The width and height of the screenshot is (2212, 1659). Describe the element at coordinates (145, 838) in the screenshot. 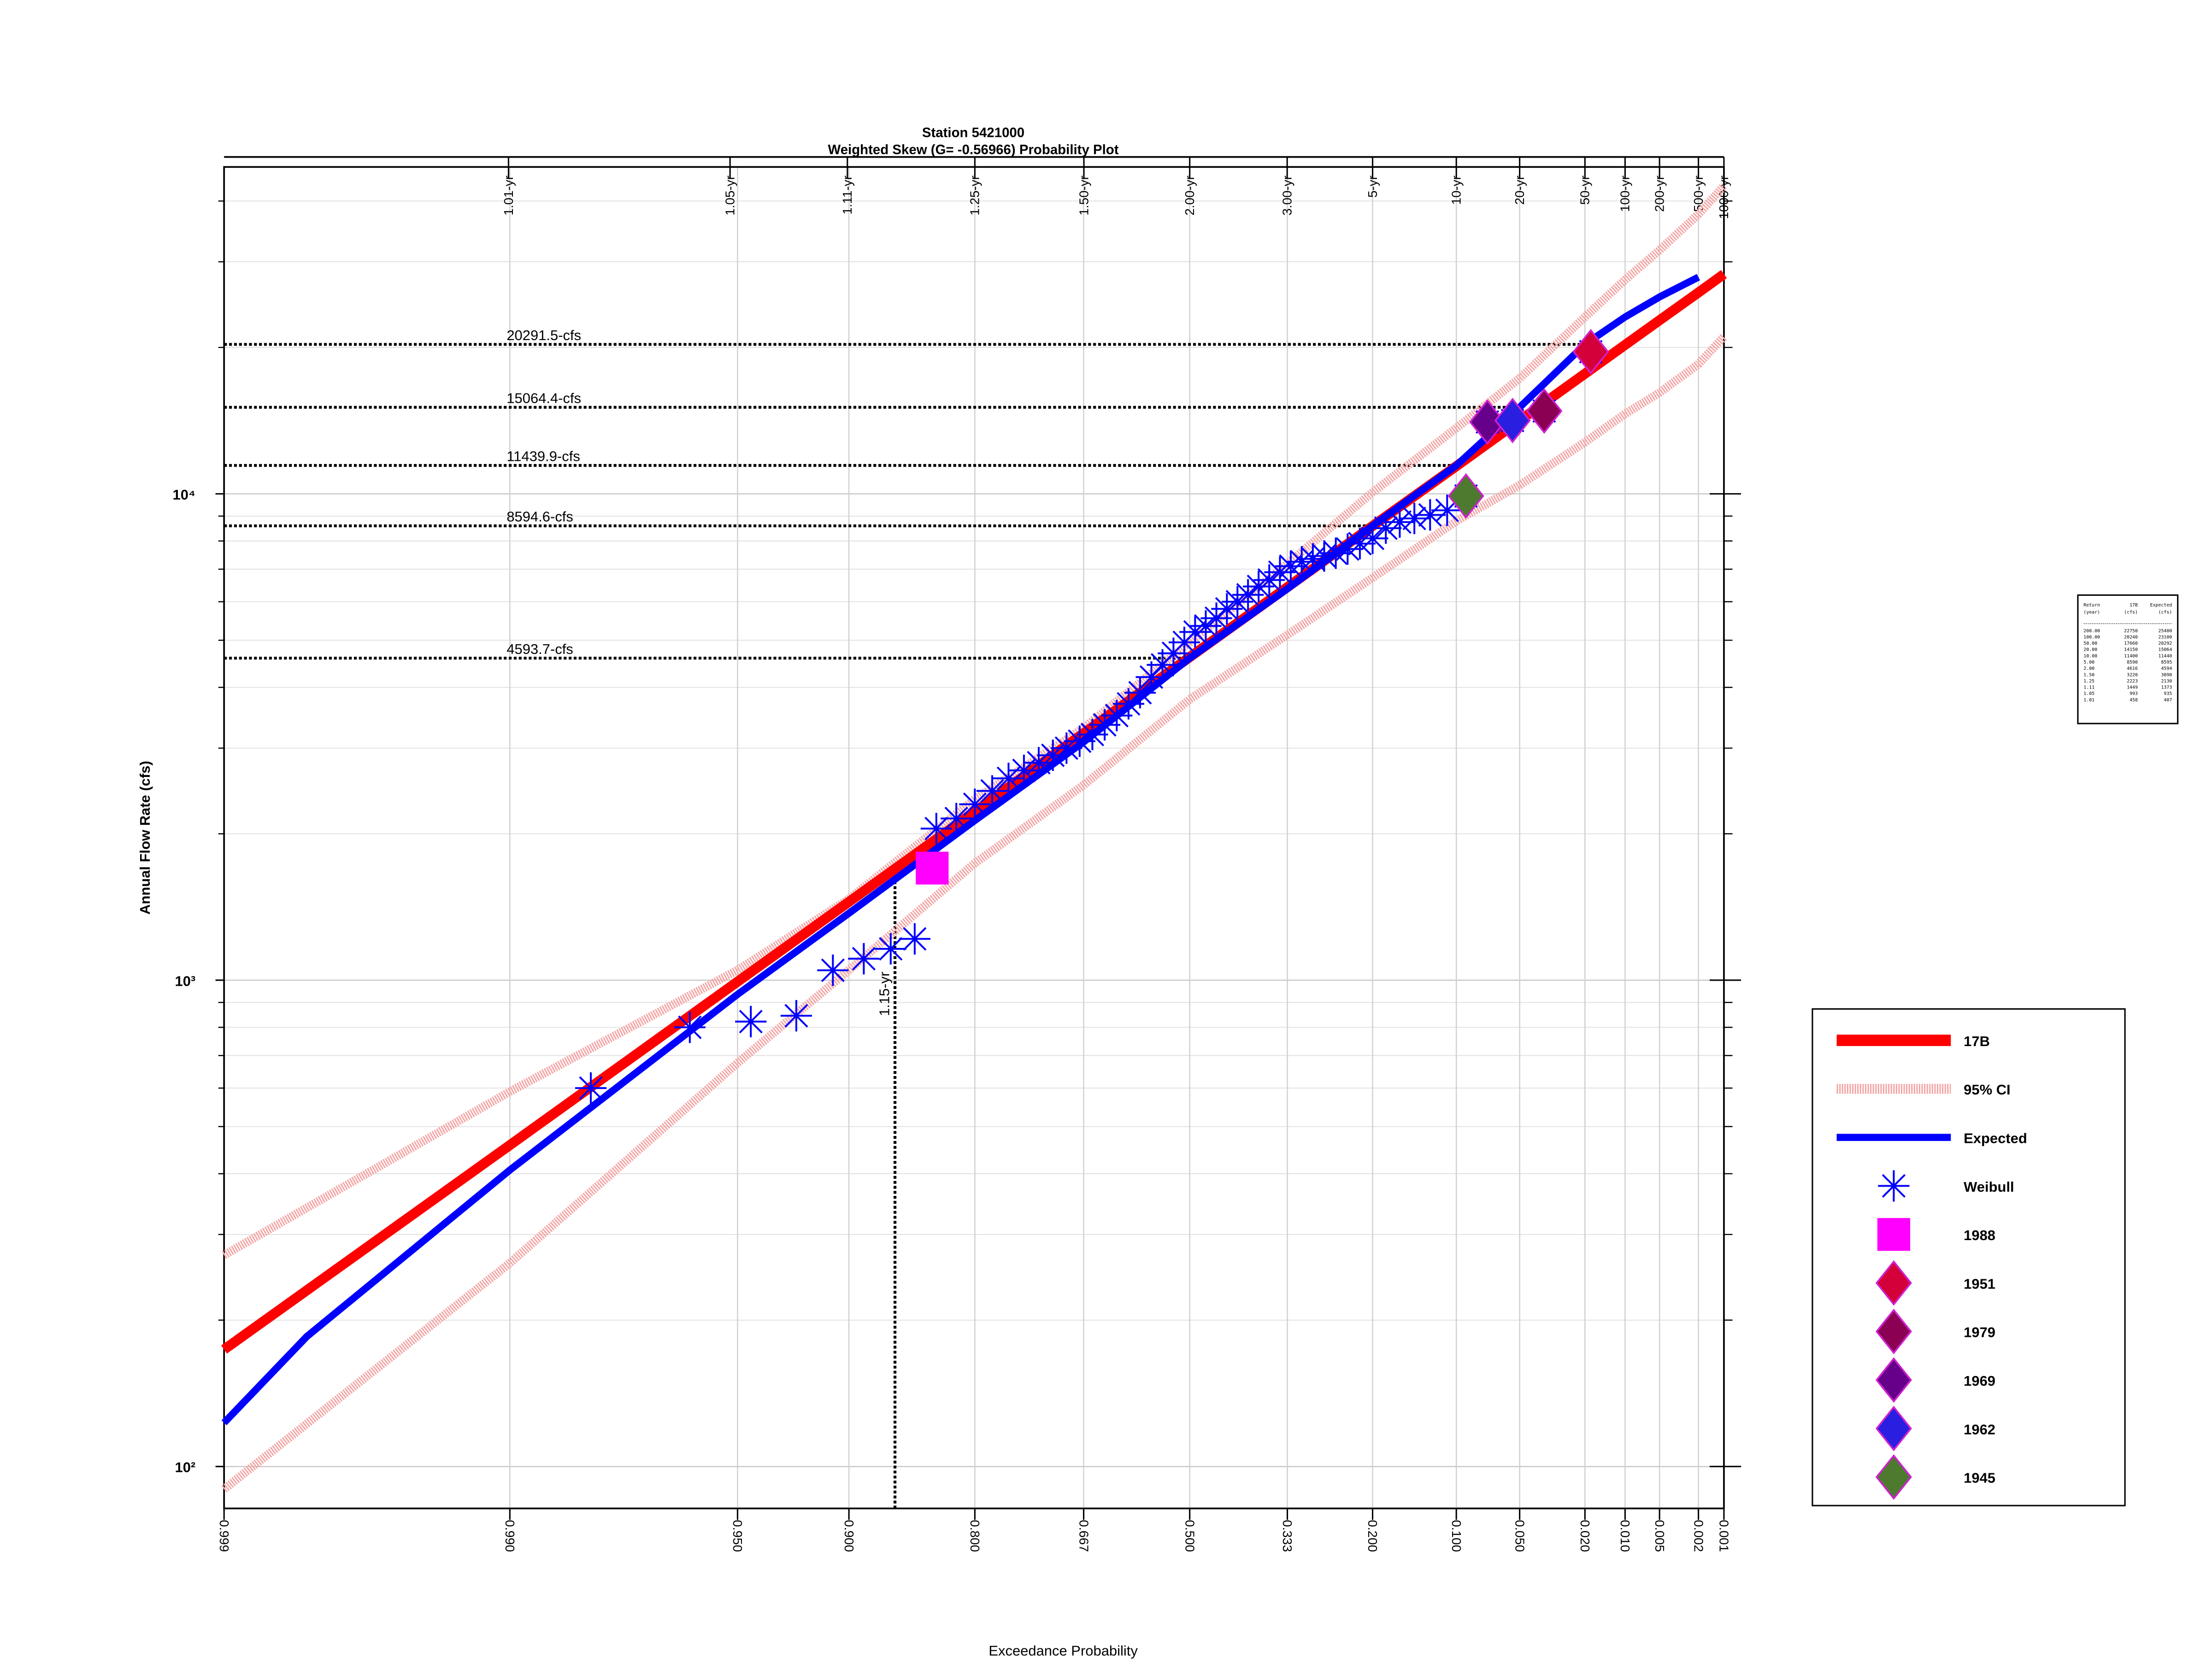

I see `y-axis-label: Annual Flow Rate (cfs)` at that location.